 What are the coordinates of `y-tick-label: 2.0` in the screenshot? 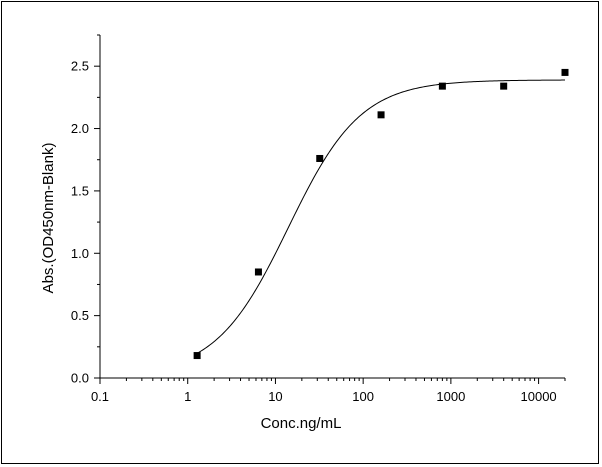 It's located at (80, 128).